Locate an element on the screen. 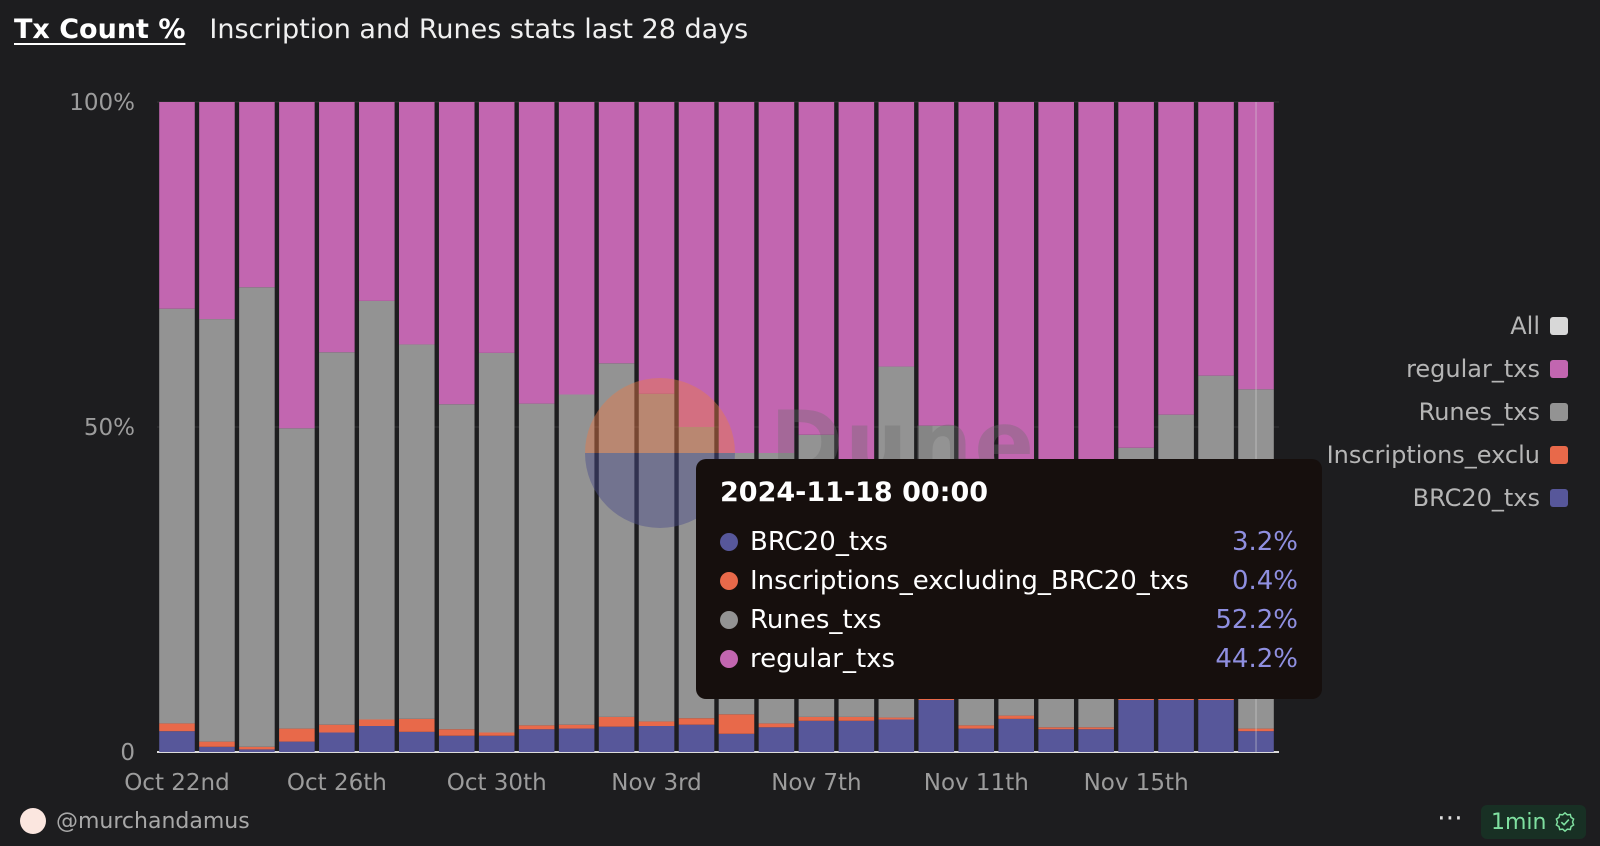 The width and height of the screenshot is (1600, 846). refresh-badge: 1min is located at coordinates (1534, 822).